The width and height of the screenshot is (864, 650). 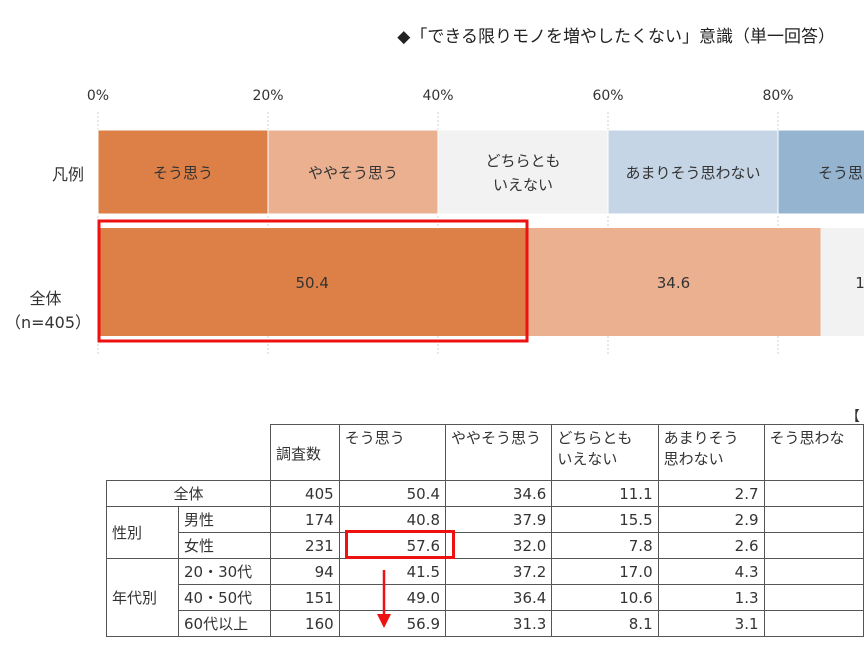 What do you see at coordinates (777, 96) in the screenshot?
I see `x-tick-label: 80%` at bounding box center [777, 96].